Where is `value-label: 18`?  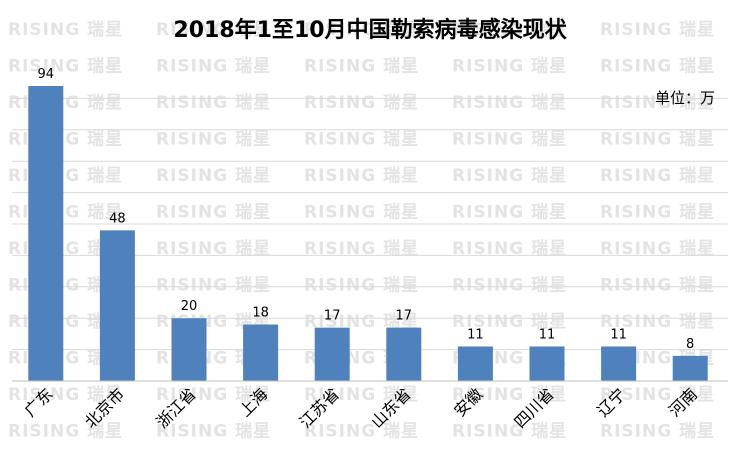
value-label: 18 is located at coordinates (260, 313).